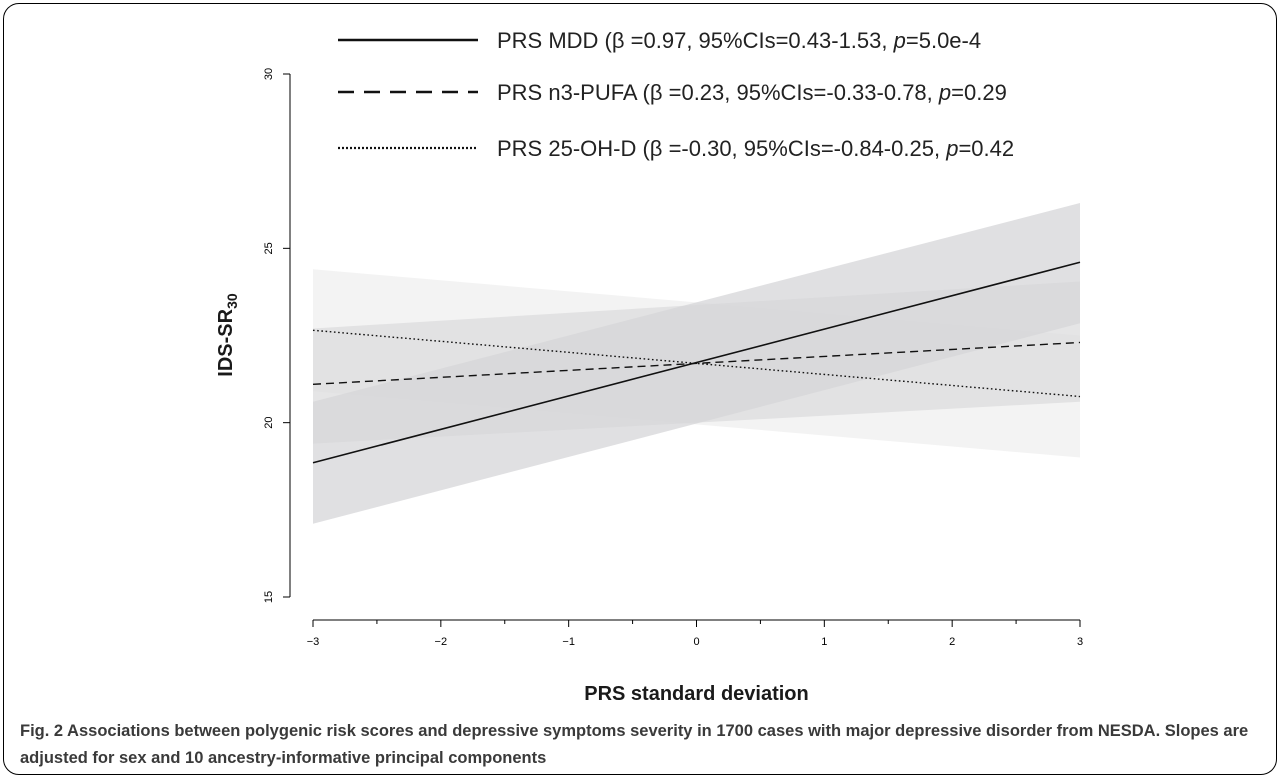 Image resolution: width=1282 pixels, height=780 pixels. Describe the element at coordinates (753, 40) in the screenshot. I see `legend-label-stats: β =0.97, 95%CIs=0.43-1.53,` at that location.